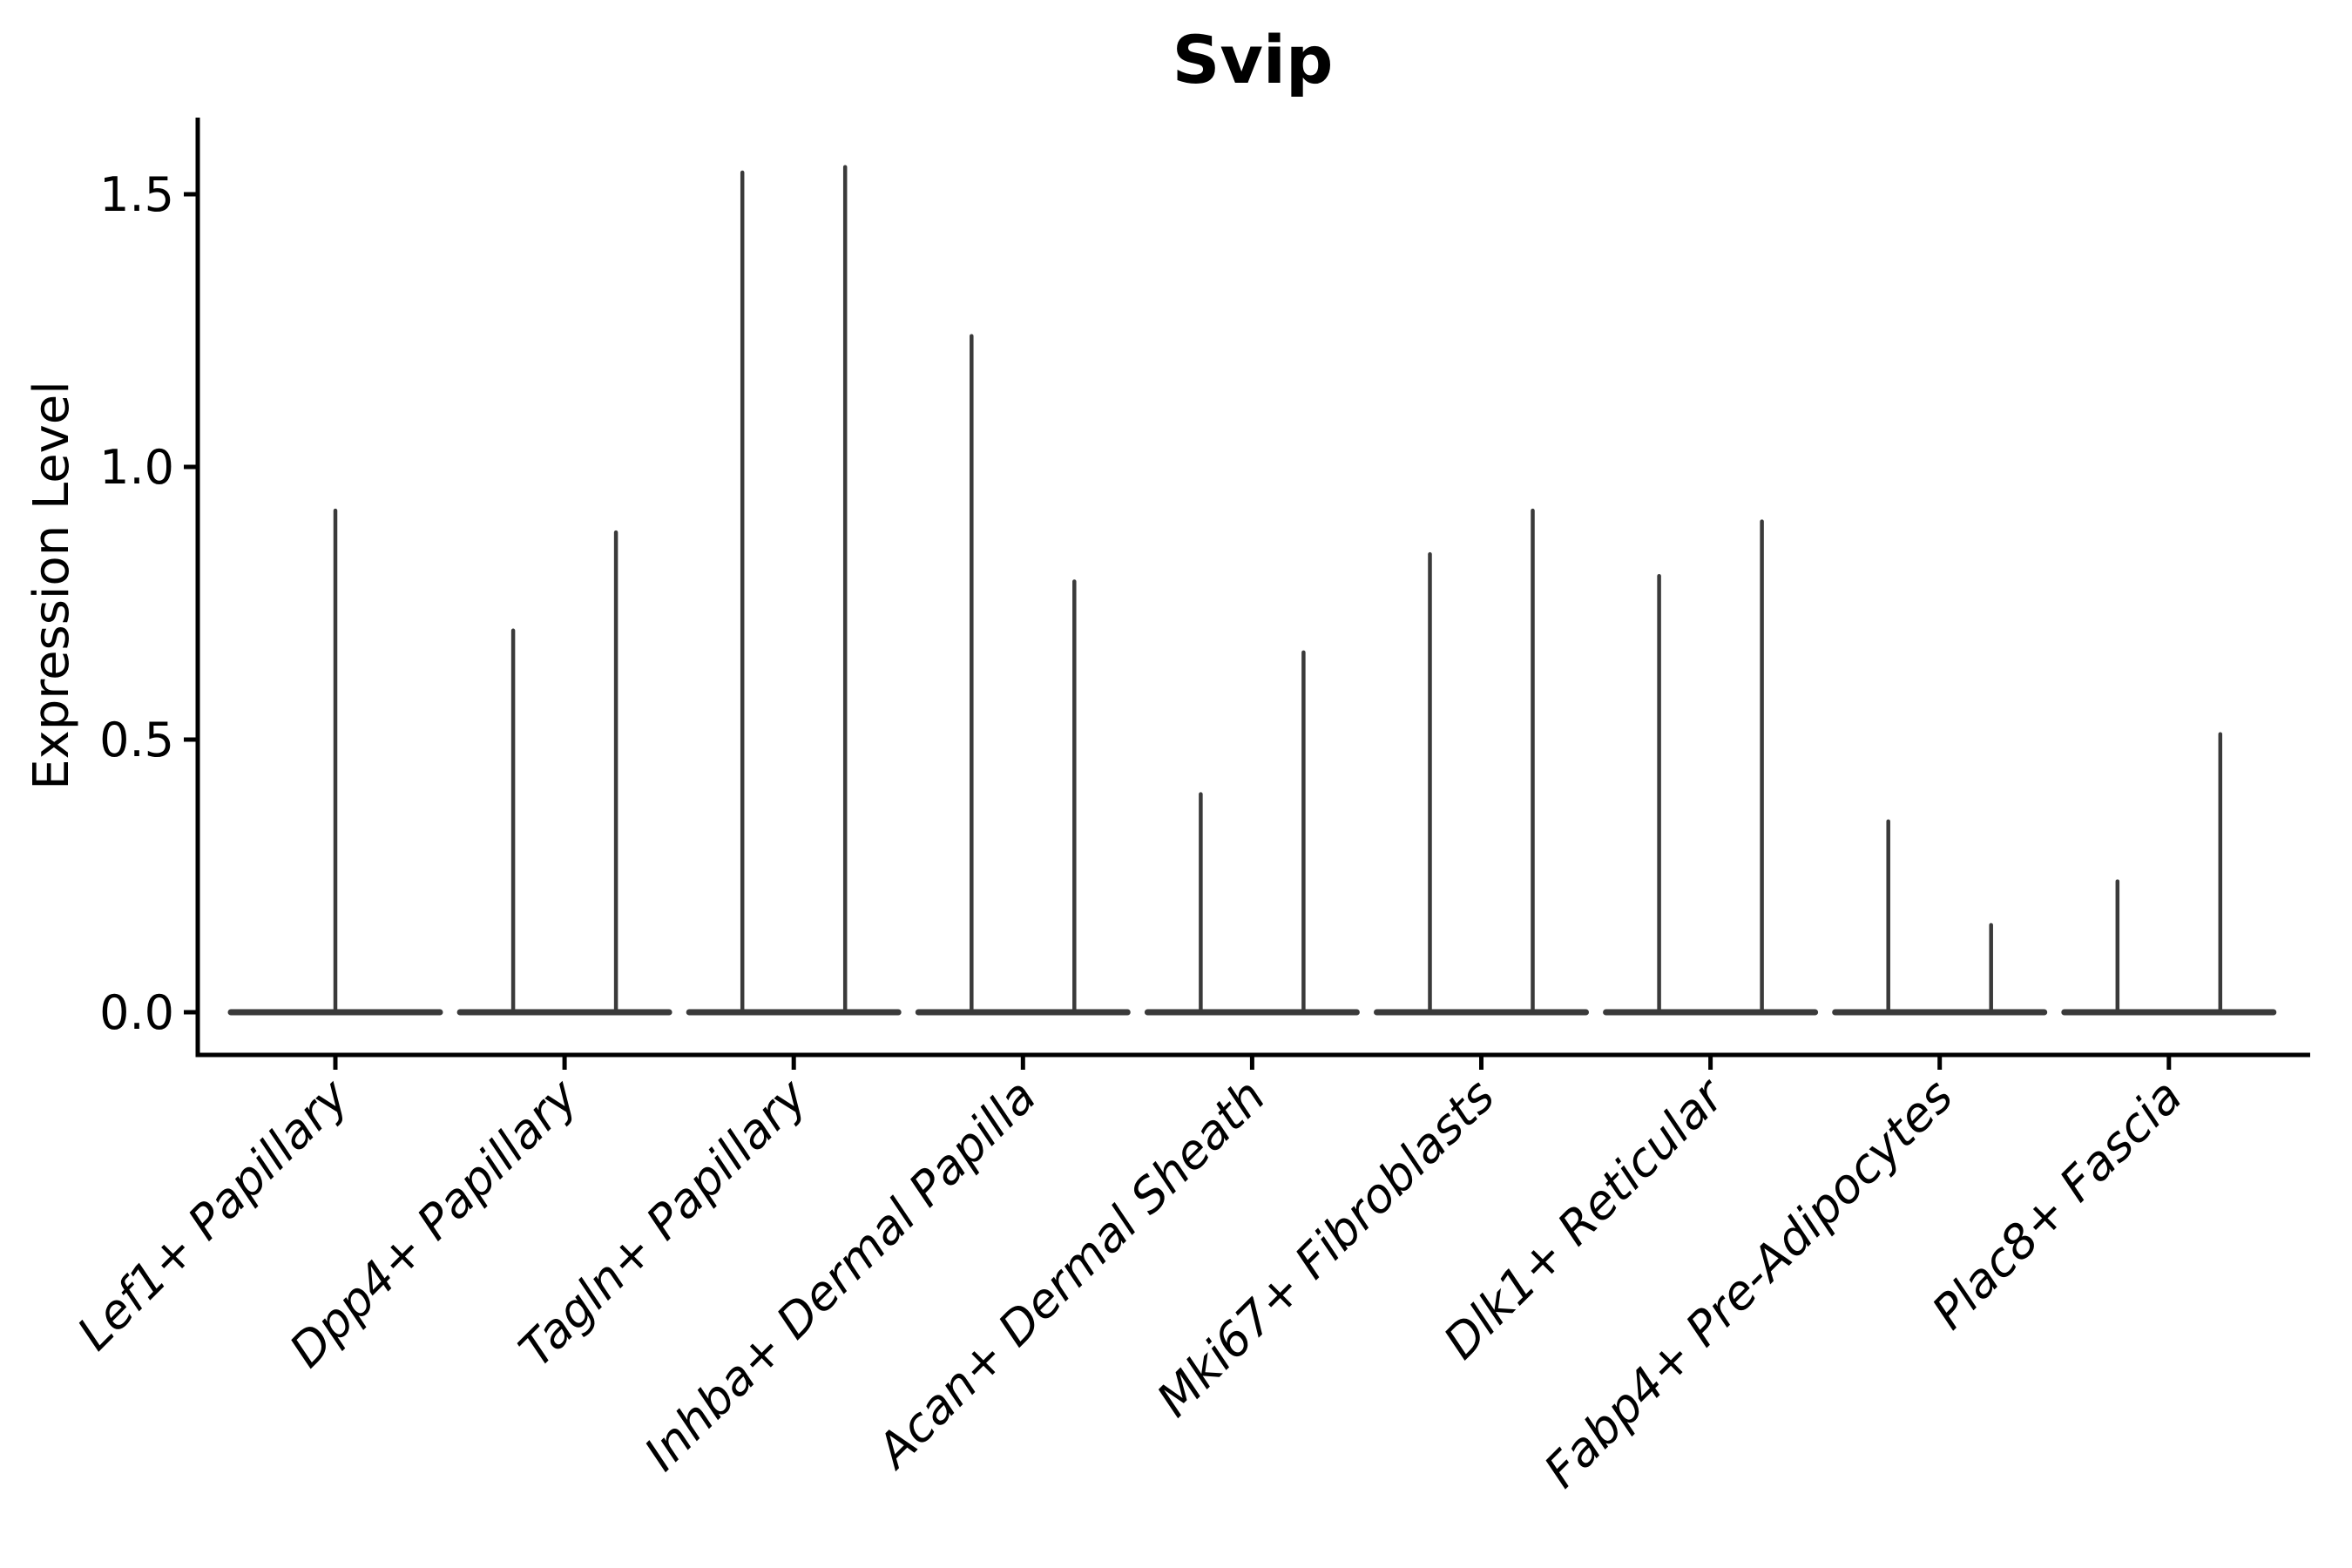 This screenshot has width=2352, height=1568. I want to click on y-axis-ticks: 0.0 0.5 1.0 1.5, so click(148, 603).